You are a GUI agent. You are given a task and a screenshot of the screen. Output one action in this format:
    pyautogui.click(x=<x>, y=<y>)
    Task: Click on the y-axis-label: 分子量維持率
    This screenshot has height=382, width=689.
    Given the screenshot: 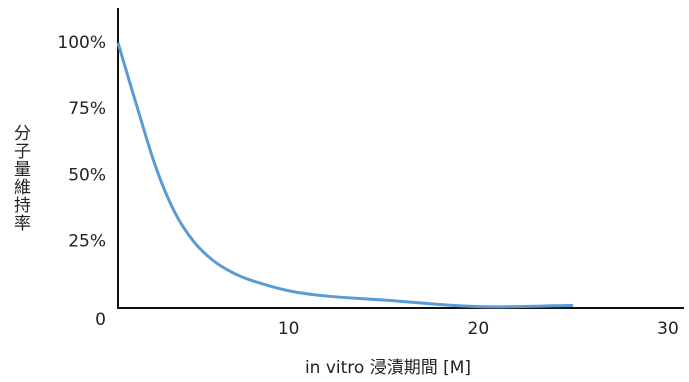 What is the action you would take?
    pyautogui.click(x=20, y=178)
    